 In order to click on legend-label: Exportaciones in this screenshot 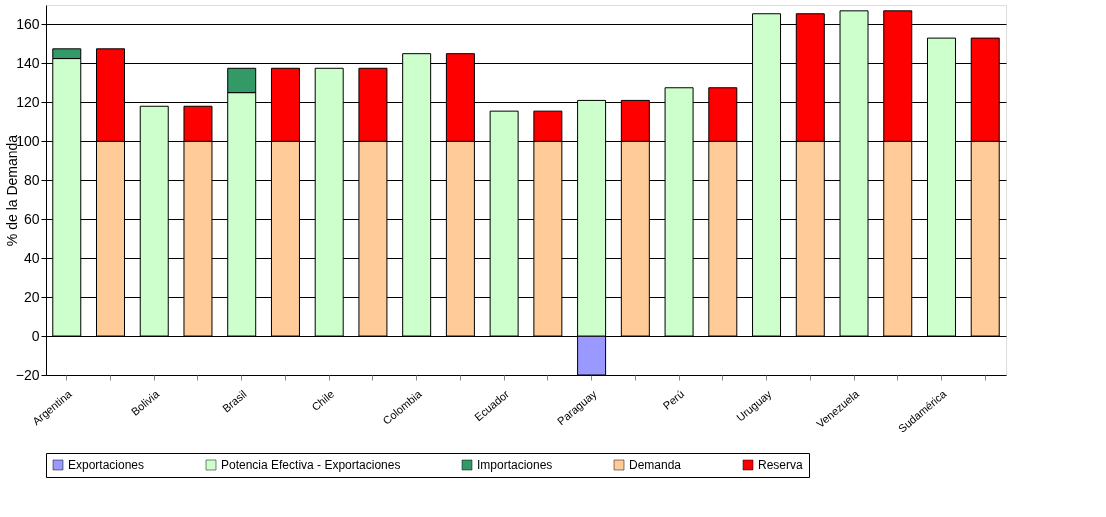, I will do `click(106, 465)`.